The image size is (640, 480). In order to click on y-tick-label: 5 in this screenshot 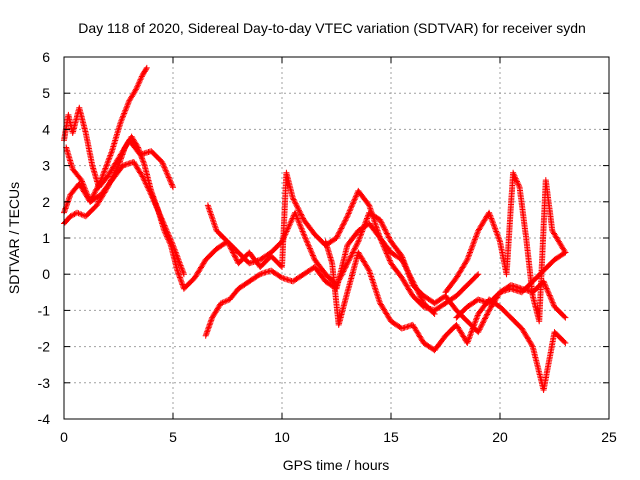, I will do `click(46, 93)`.